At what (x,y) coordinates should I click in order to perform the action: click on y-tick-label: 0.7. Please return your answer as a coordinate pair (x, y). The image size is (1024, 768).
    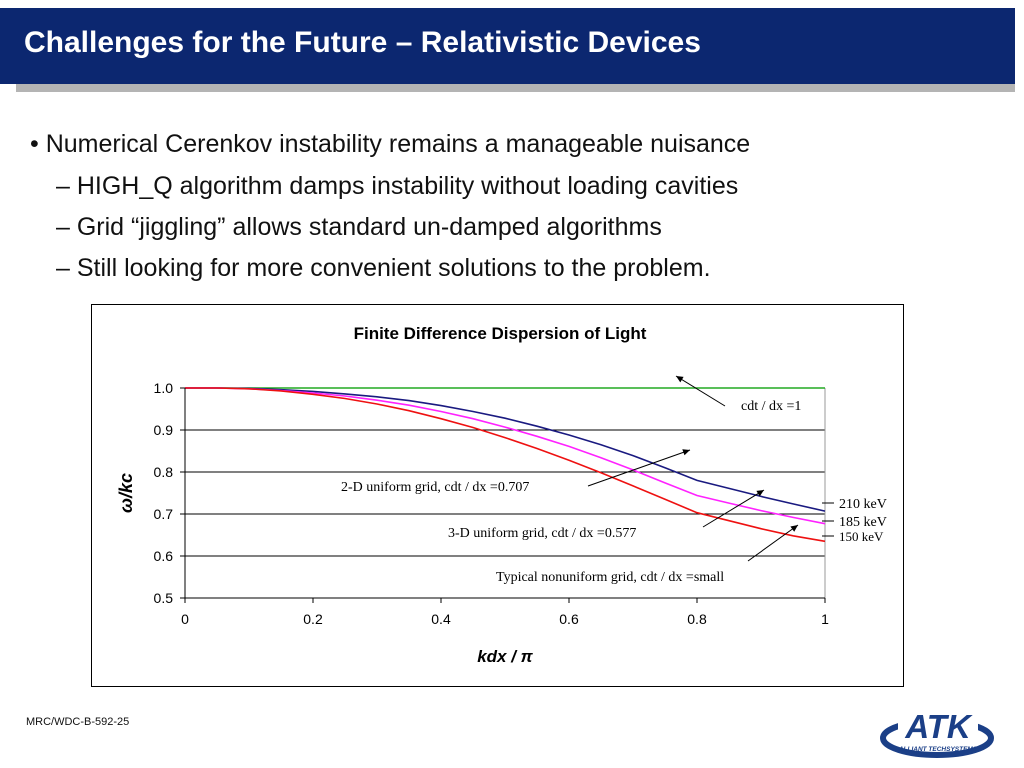
    Looking at the image, I should click on (164, 514).